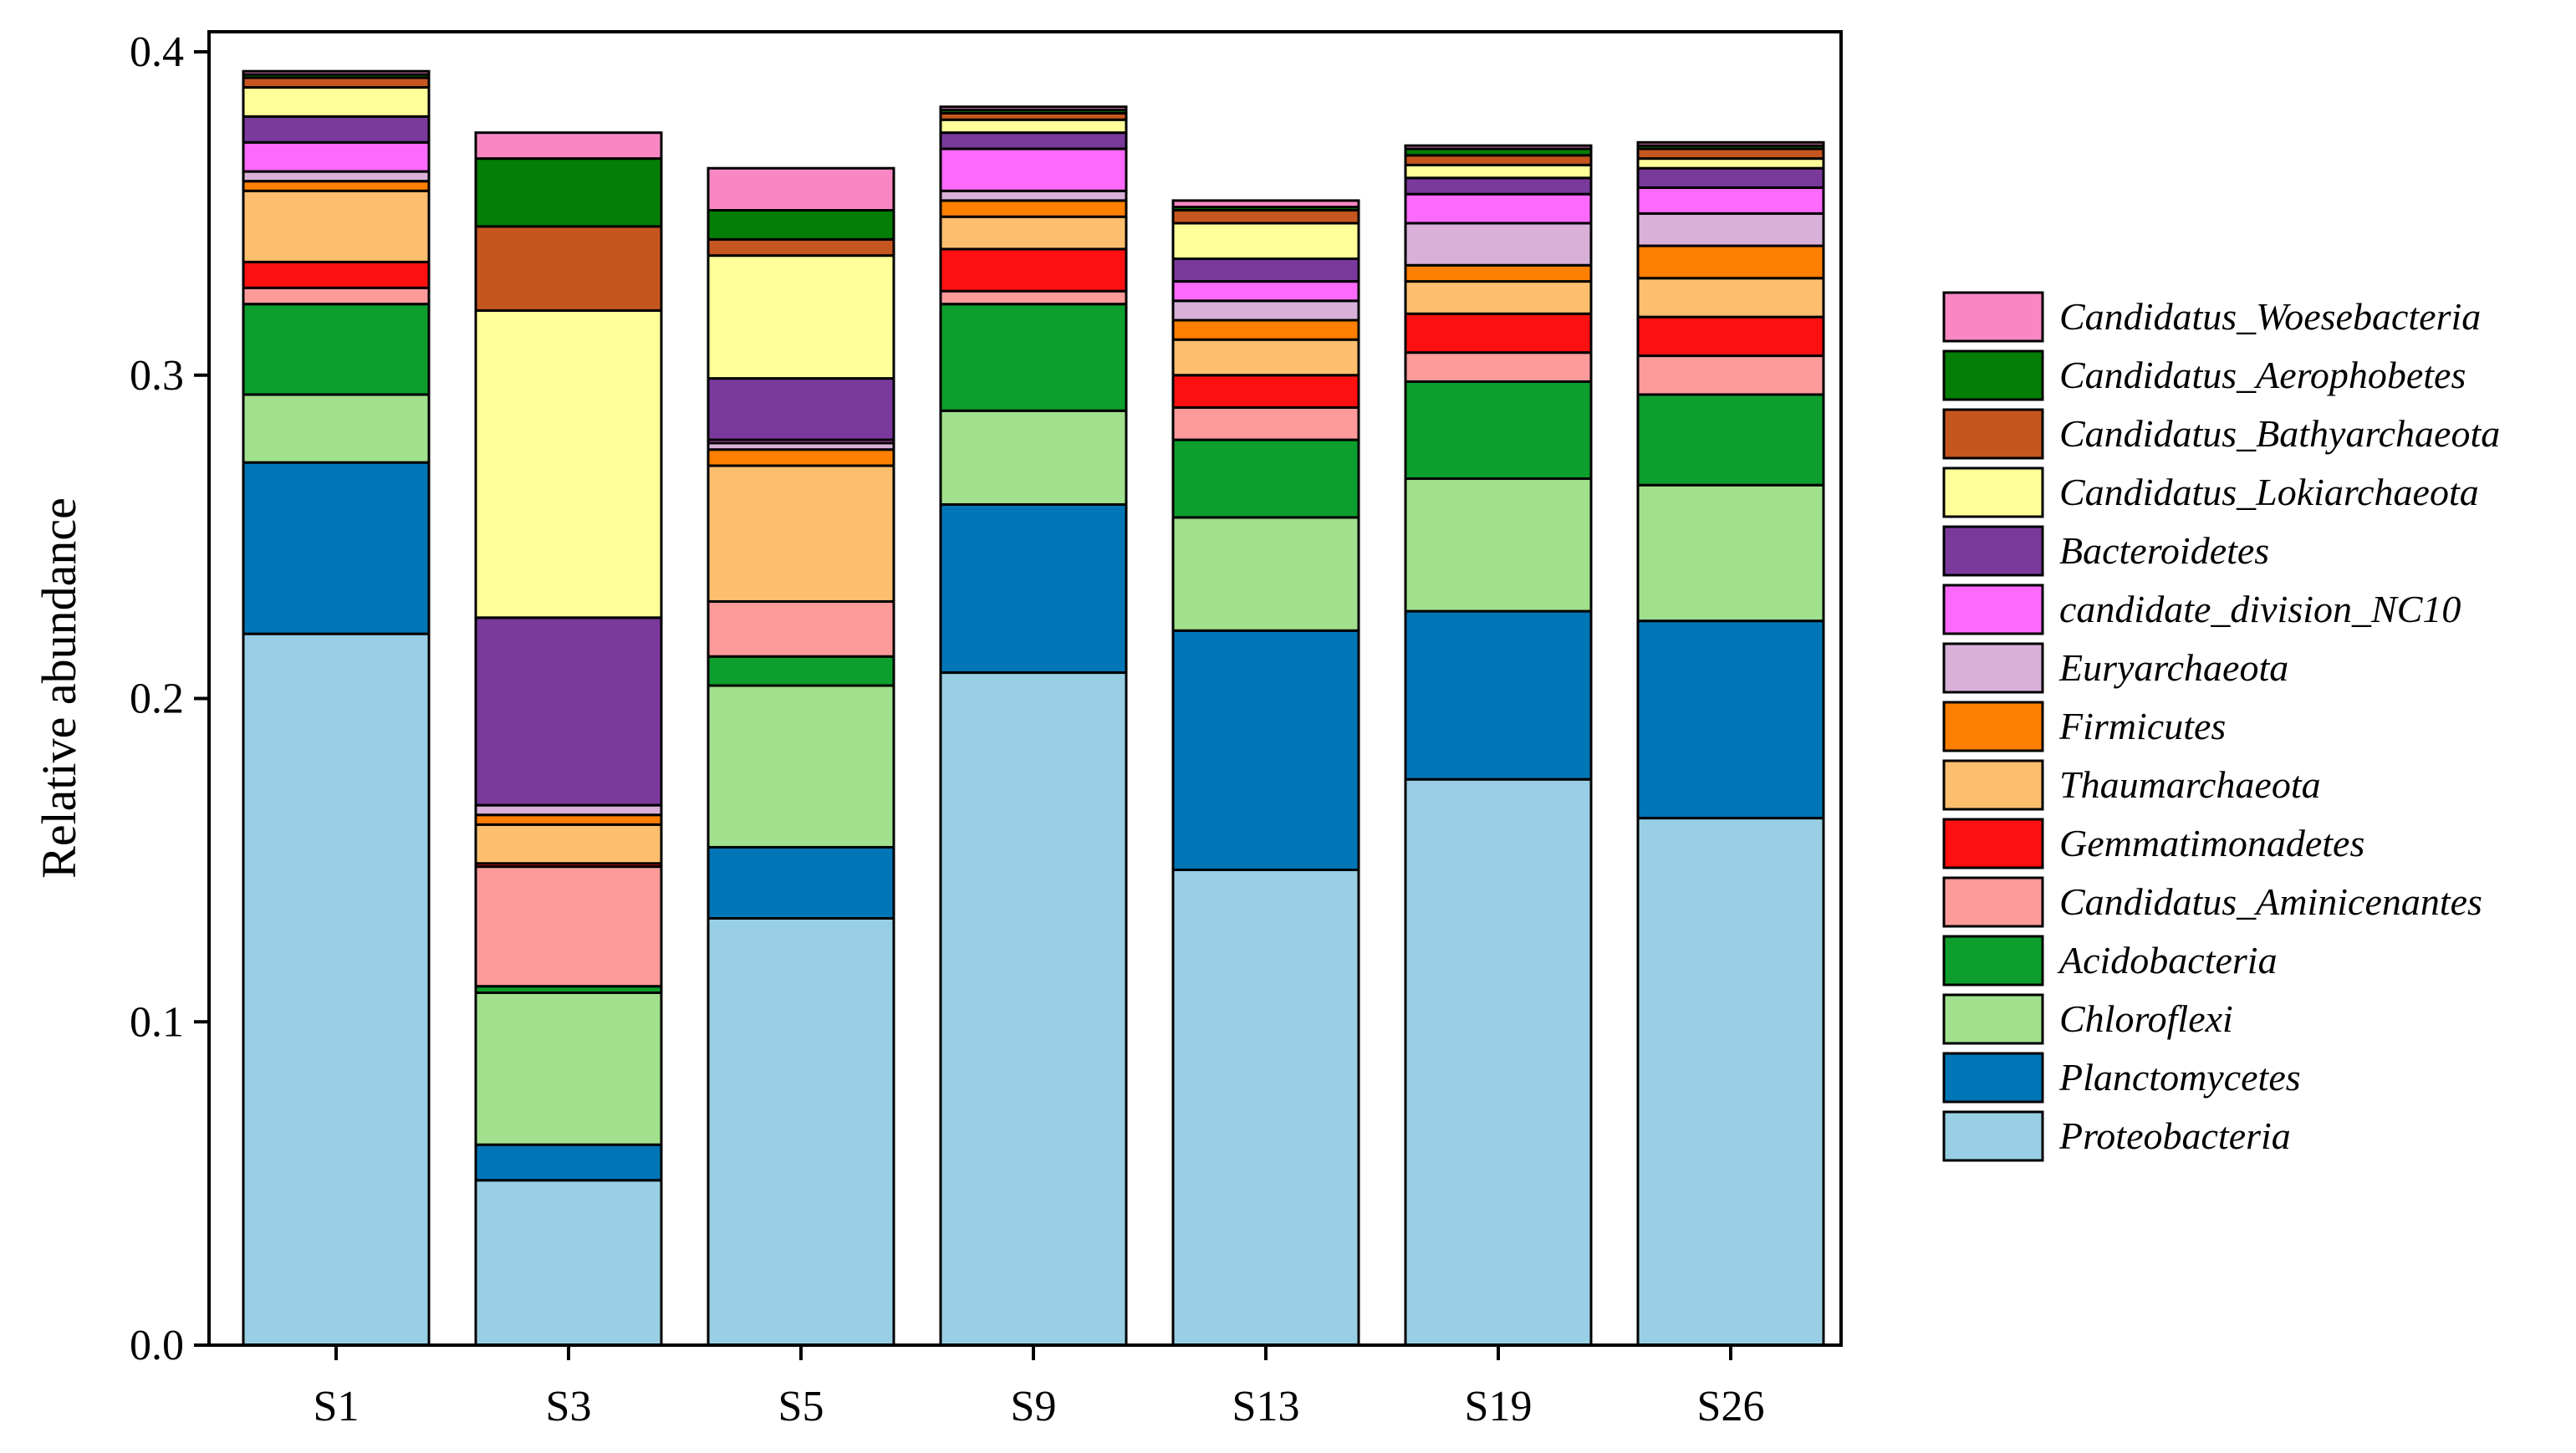 The image size is (2576, 1453). Describe the element at coordinates (1498, 367) in the screenshot. I see `bar-segment-s19-candidatus-aminicenantes` at that location.